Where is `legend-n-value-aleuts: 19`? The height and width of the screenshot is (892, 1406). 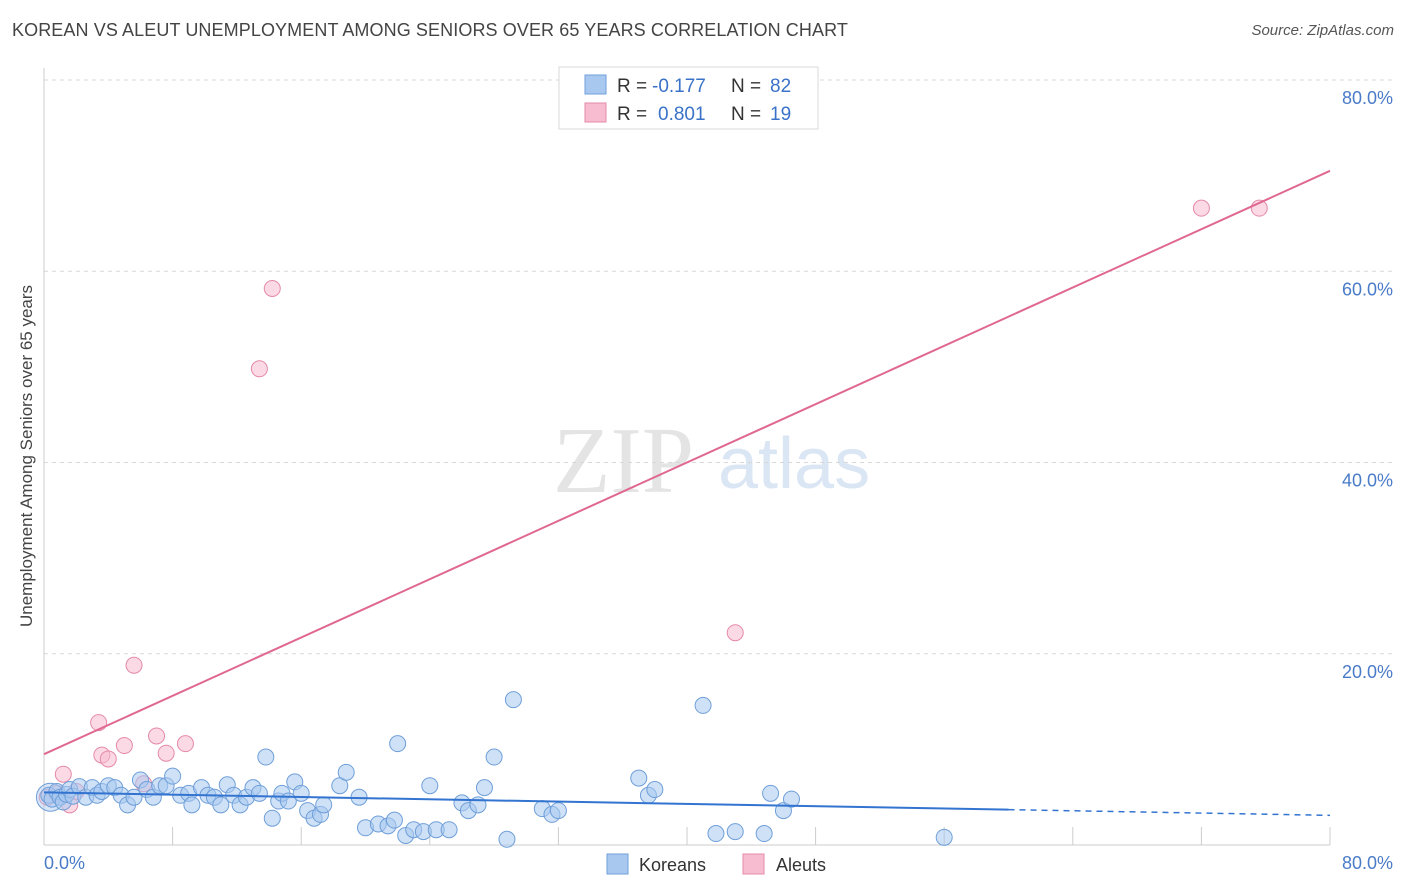
legend-n-value-aleuts: 19 is located at coordinates (780, 114).